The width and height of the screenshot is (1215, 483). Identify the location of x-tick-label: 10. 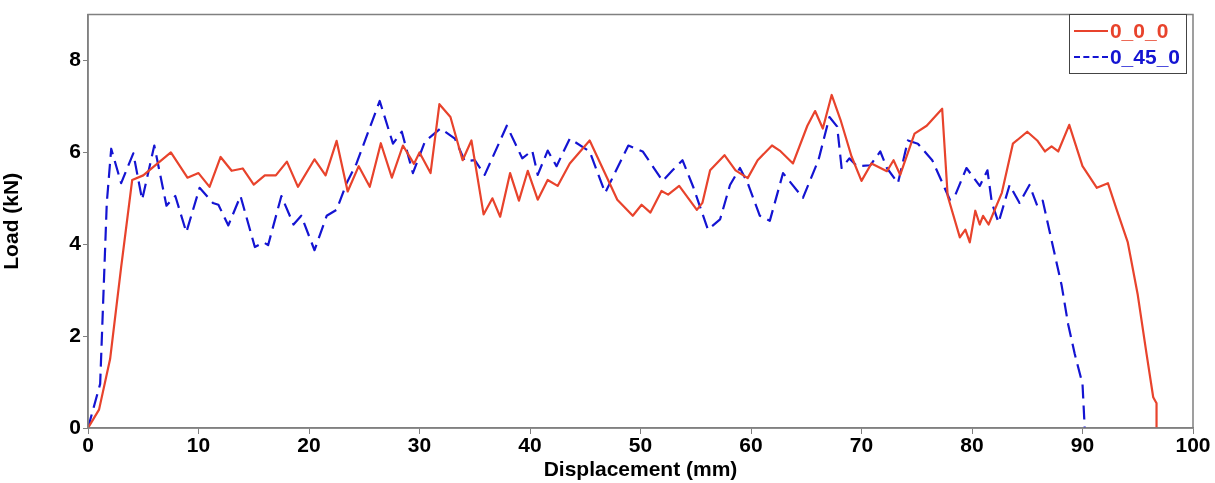
(198, 445).